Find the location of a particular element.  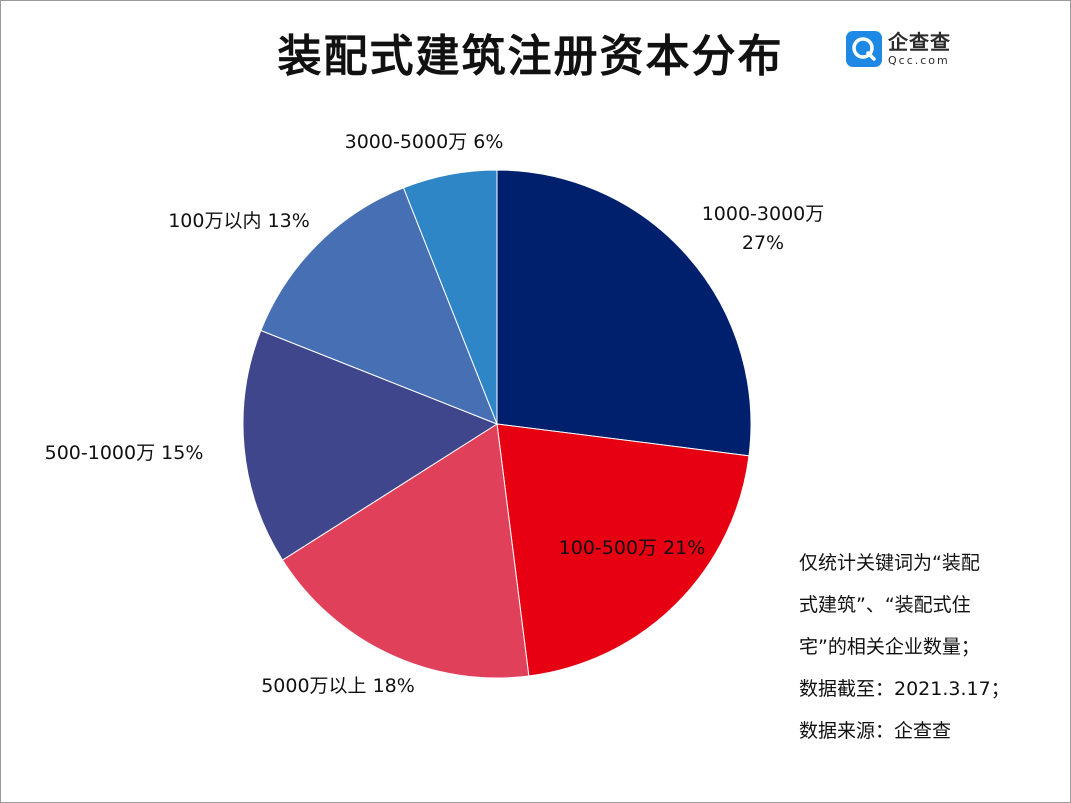

slice-label-line: 100-500万 21% is located at coordinates (632, 548).